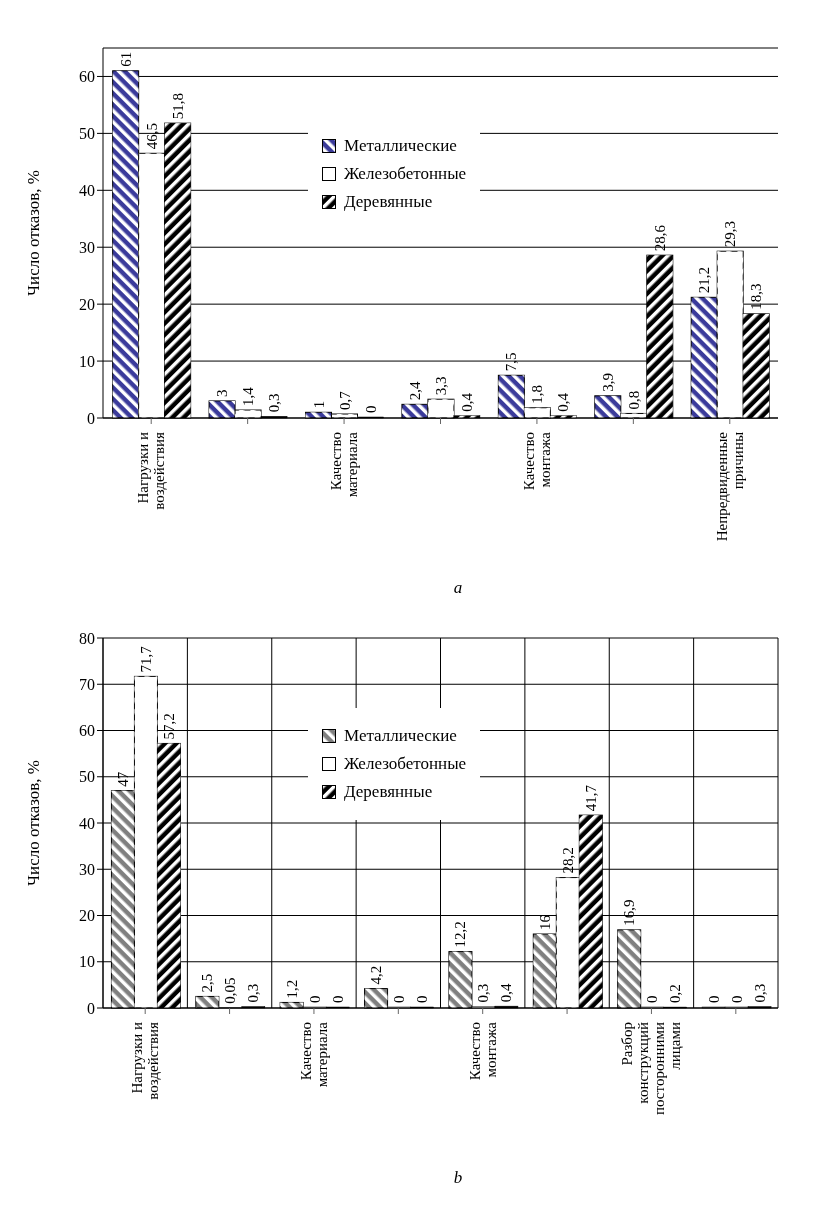  Describe the element at coordinates (537, 394) in the screenshot. I see `data-label: 1,8` at that location.